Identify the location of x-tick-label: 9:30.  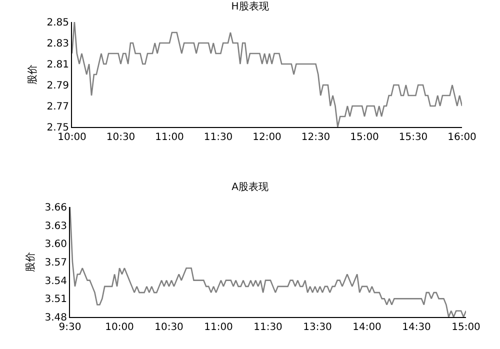
(70, 327).